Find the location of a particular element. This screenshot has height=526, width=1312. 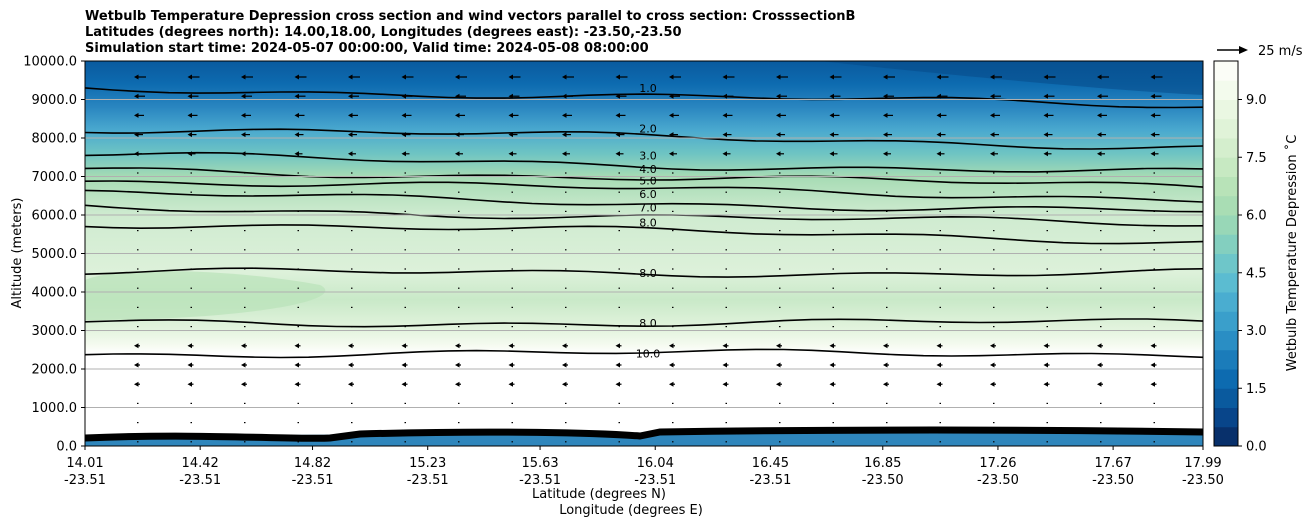

contour-label: 8.0 is located at coordinates (648, 223).